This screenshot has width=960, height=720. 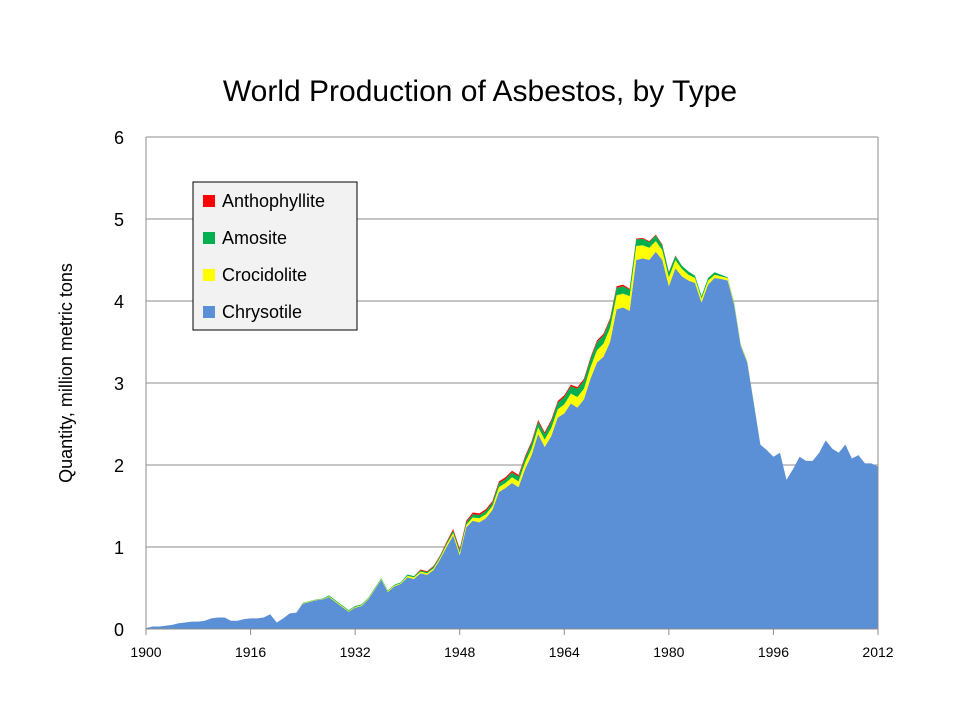 I want to click on legend-label-chrysotile: Chrysotile, so click(x=262, y=312).